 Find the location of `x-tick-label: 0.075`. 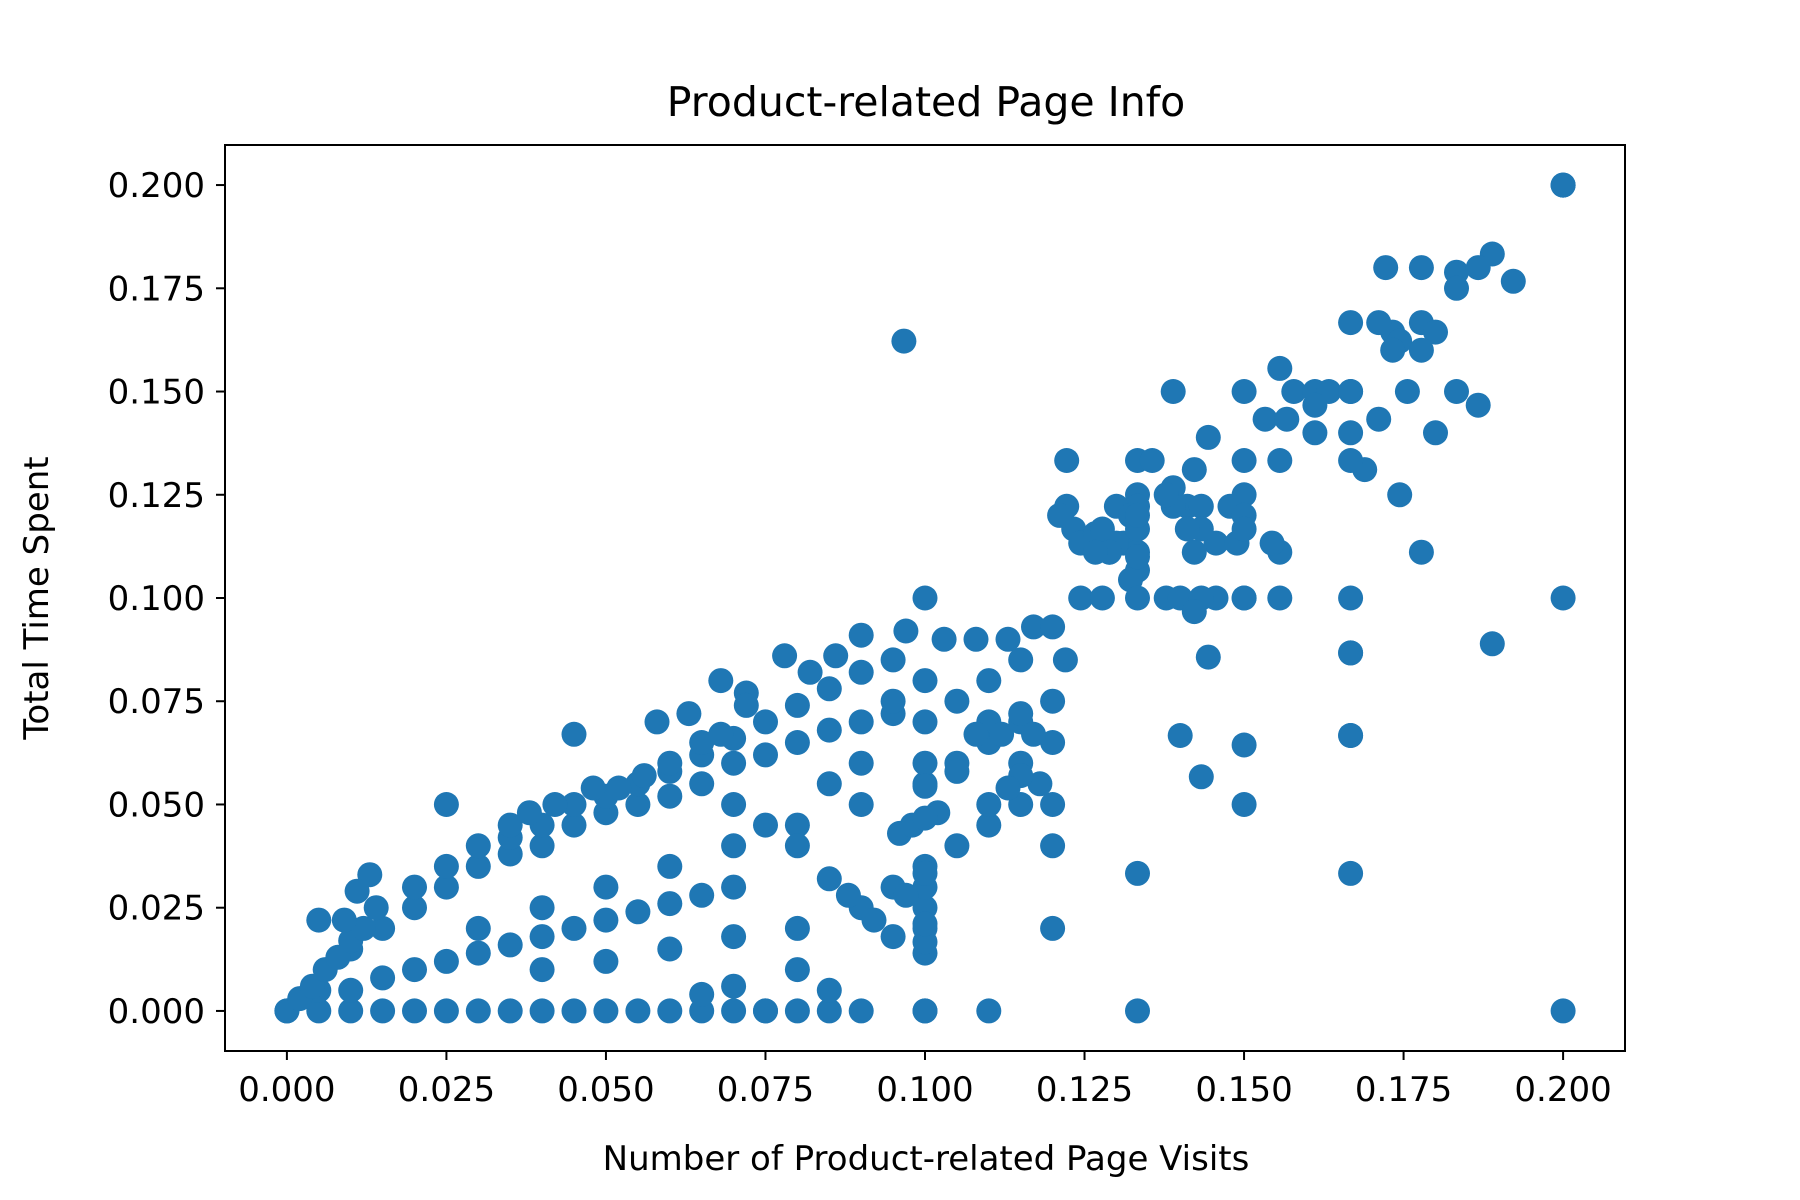

x-tick-label: 0.075 is located at coordinates (765, 1090).